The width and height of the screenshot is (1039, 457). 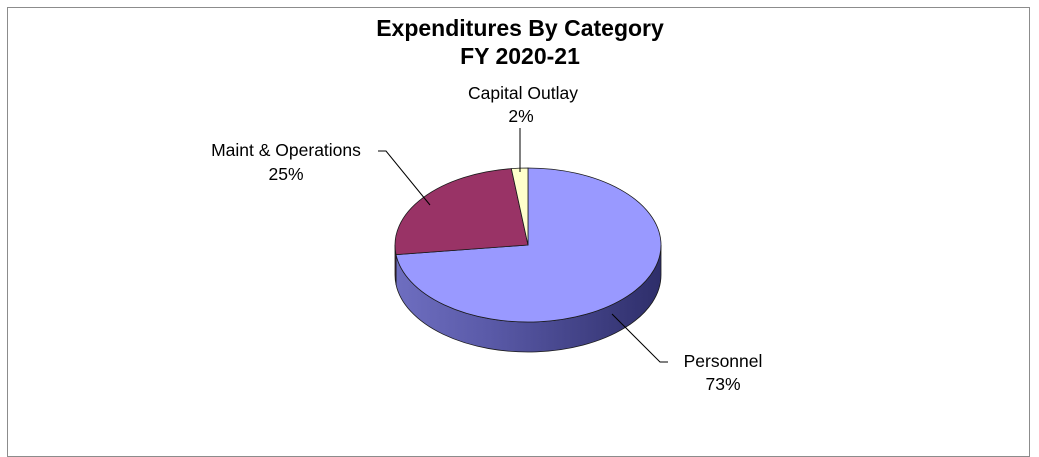 I want to click on label-capital-outlay-name: Capital Outlay, so click(x=523, y=93).